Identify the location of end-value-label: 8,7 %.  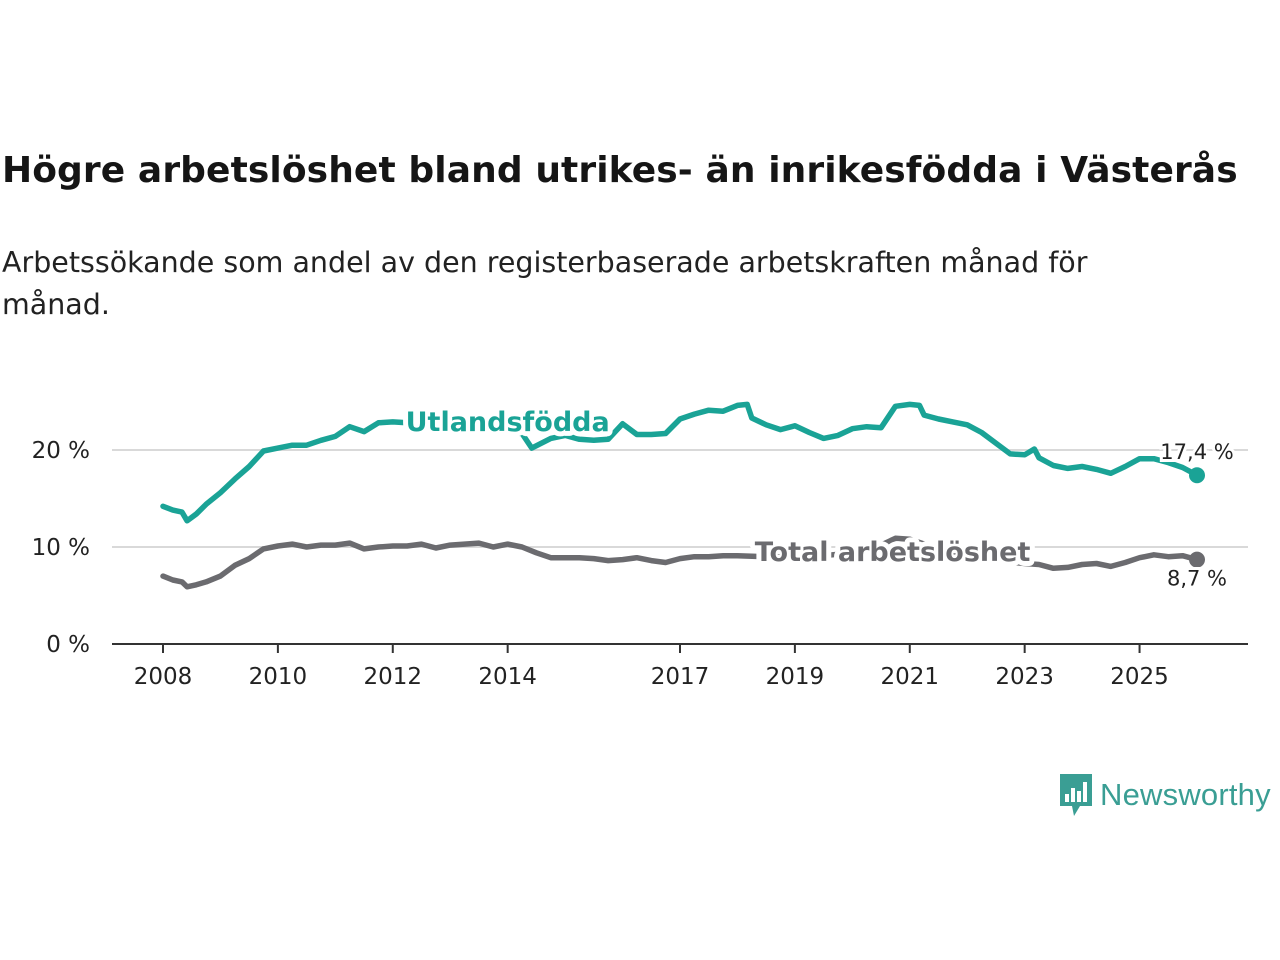
(1197, 579).